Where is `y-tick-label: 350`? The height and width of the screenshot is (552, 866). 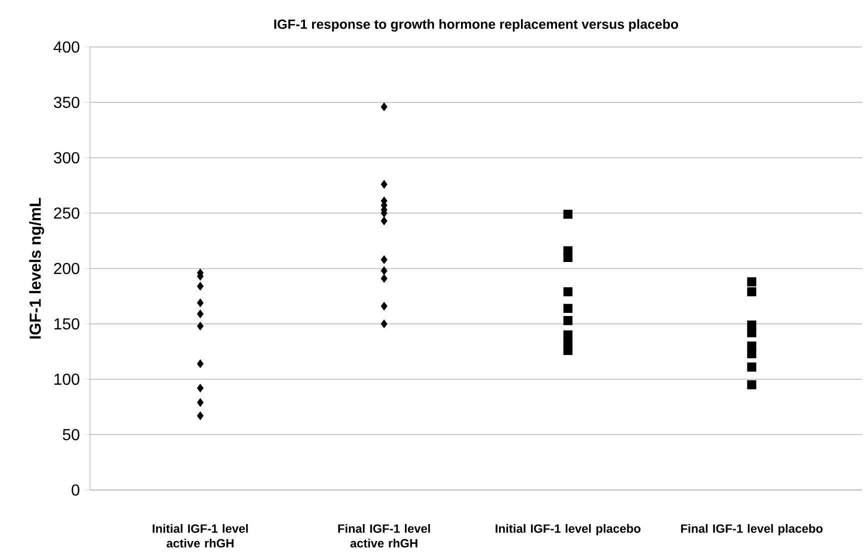
y-tick-label: 350 is located at coordinates (67, 102).